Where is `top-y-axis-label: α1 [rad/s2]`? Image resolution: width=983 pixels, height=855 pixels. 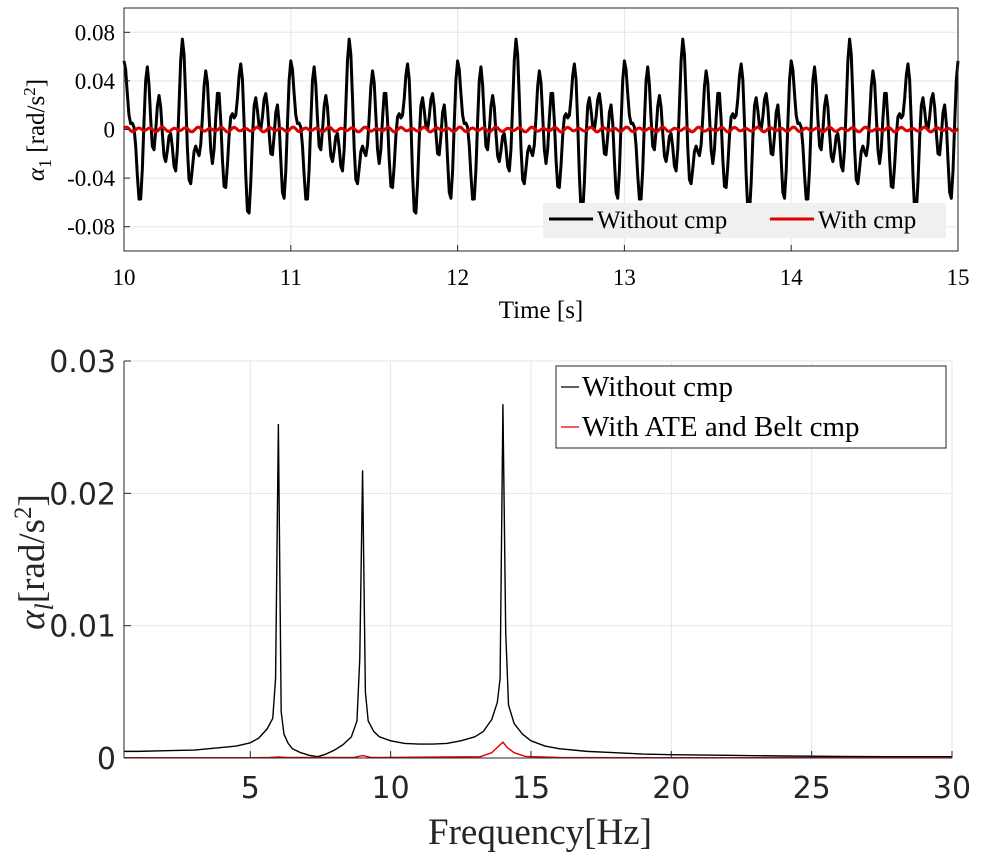 top-y-axis-label: α1 [rad/s2] is located at coordinates (37, 130).